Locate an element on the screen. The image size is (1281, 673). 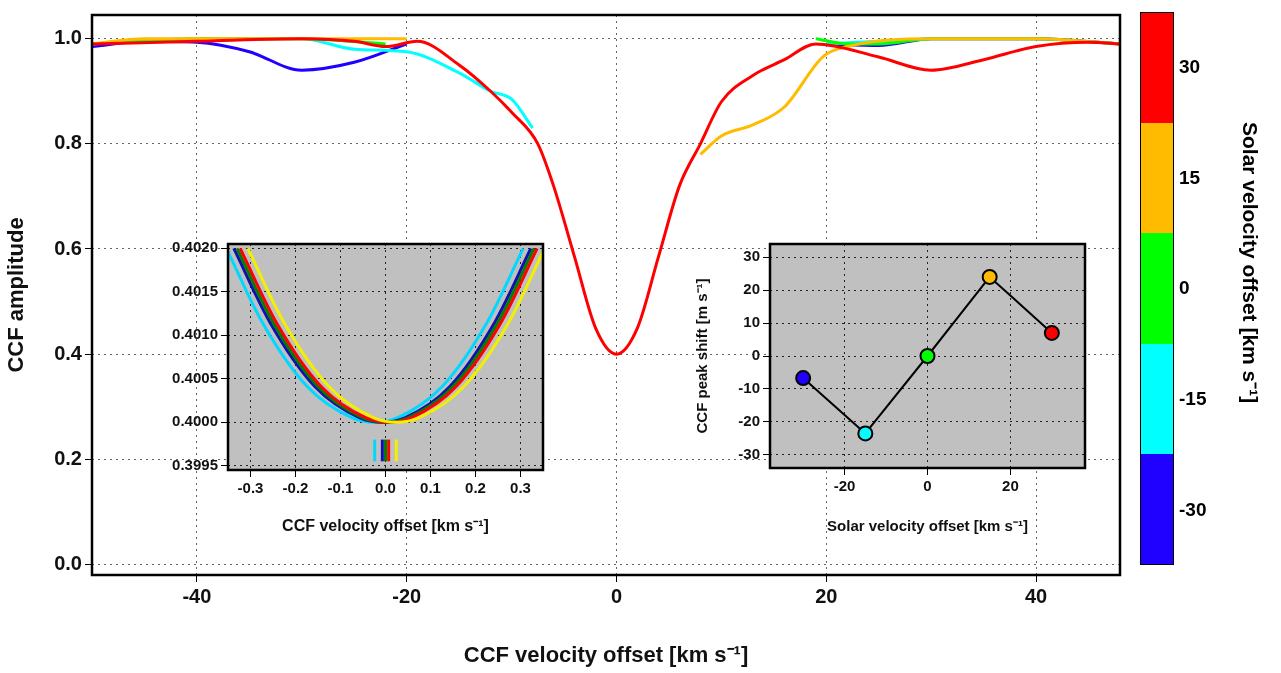
y-tick-label: 0.0 is located at coordinates (68, 563).